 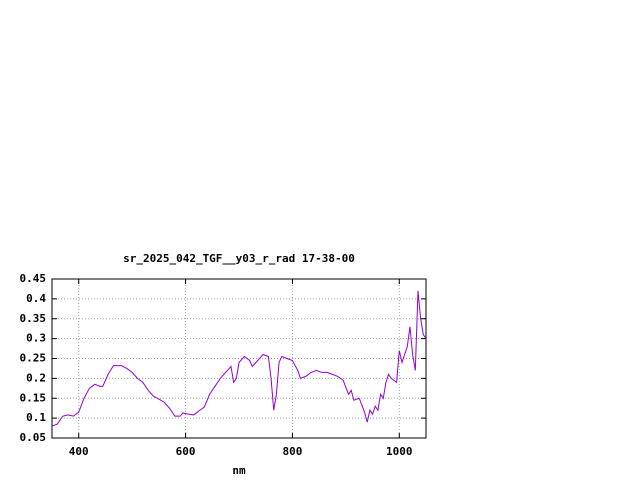 I want to click on x-tick-label: 600, so click(x=186, y=451).